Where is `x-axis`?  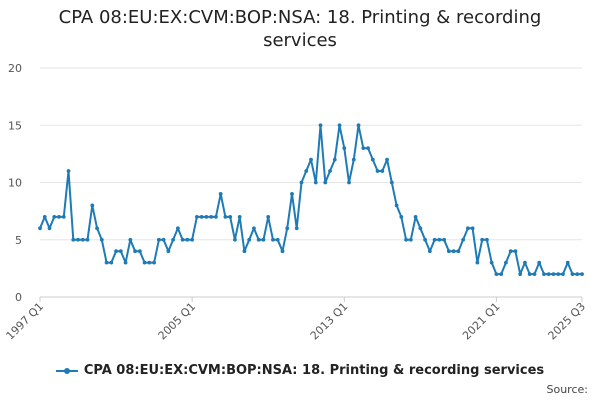 x-axis is located at coordinates (311, 299).